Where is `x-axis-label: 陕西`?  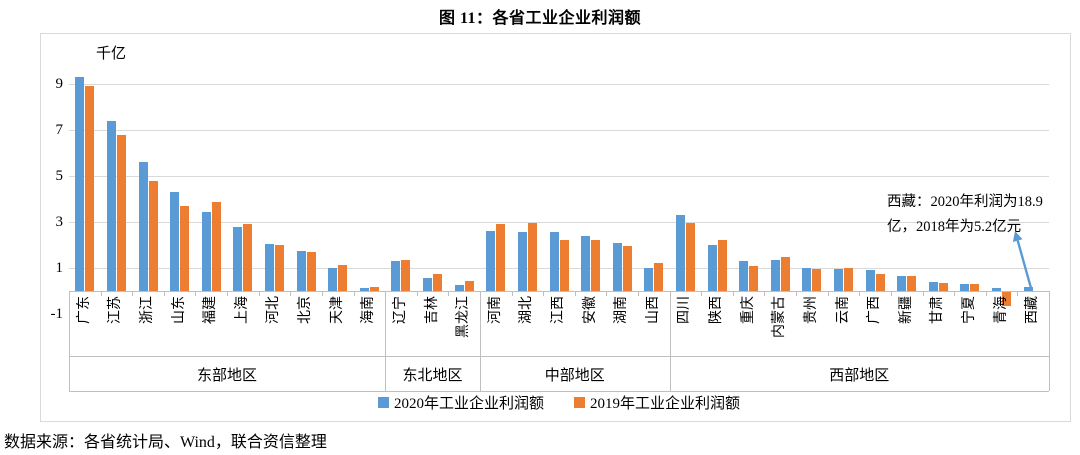
x-axis-label: 陕西 is located at coordinates (717, 310).